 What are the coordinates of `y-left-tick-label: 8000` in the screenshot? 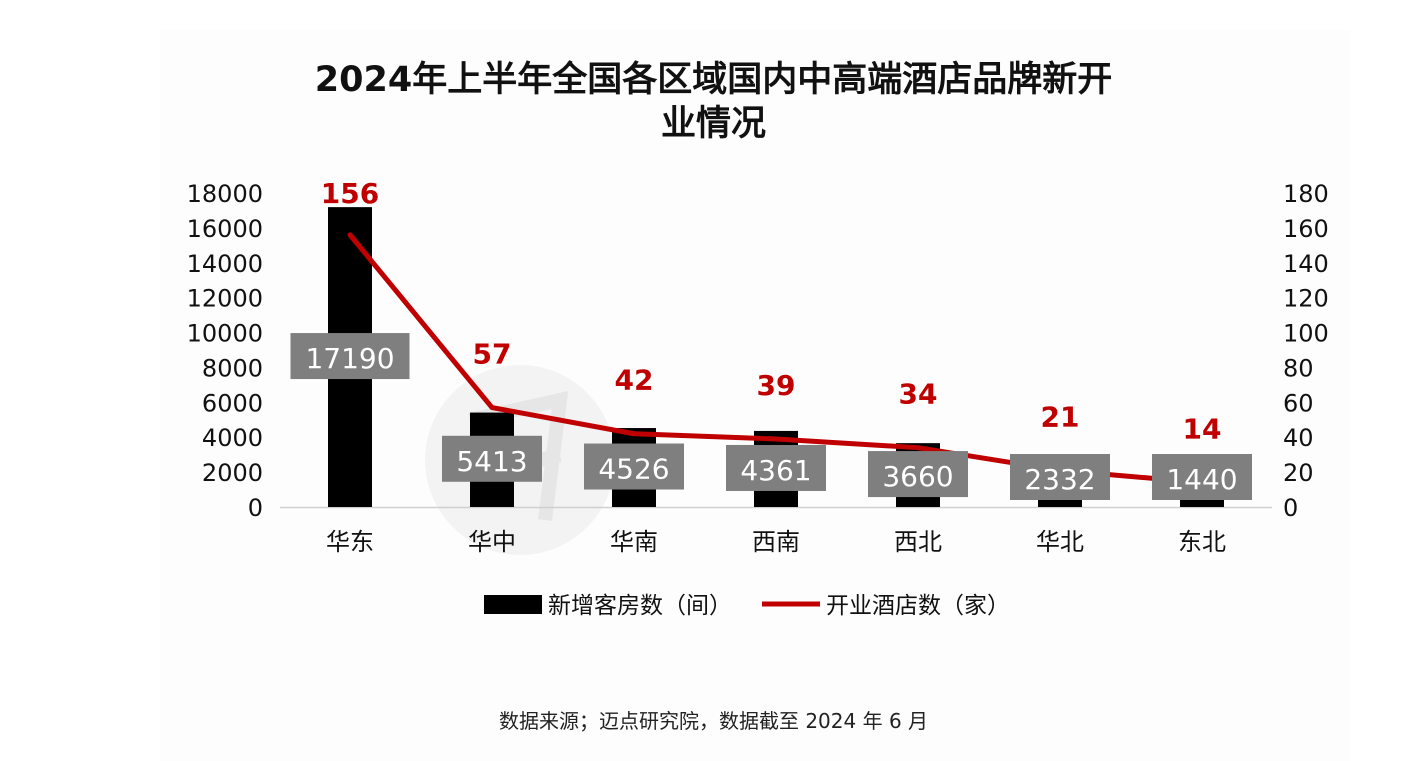 It's located at (232, 368).